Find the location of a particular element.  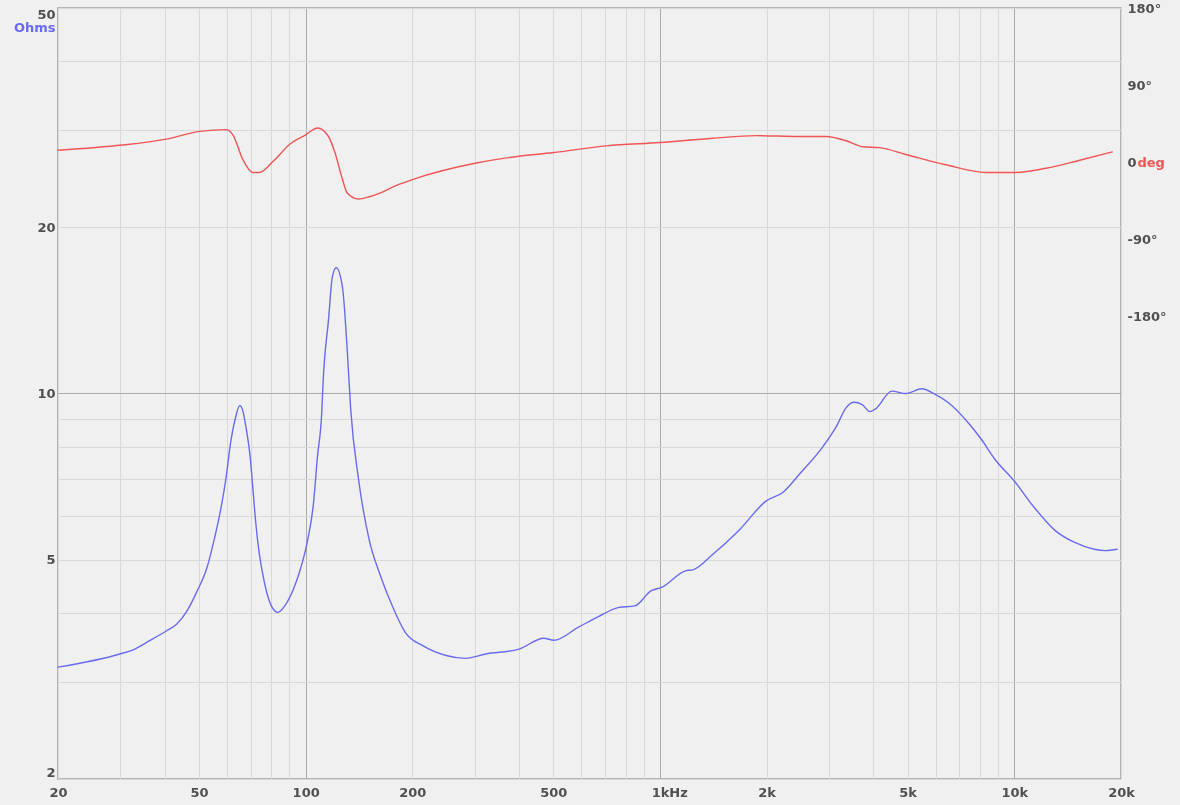

y2-tick-label: 90° is located at coordinates (1140, 85).